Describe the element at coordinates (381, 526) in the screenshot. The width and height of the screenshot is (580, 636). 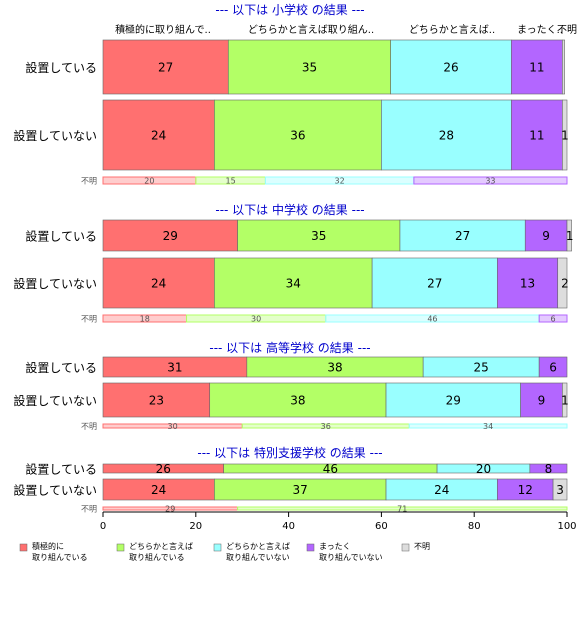
I see `x-tick-label: 60` at that location.